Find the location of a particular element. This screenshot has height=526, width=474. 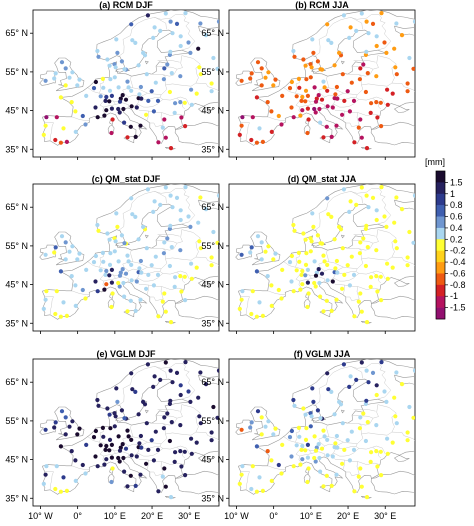

lat-tick-label: 55° N is located at coordinates (212, 246).